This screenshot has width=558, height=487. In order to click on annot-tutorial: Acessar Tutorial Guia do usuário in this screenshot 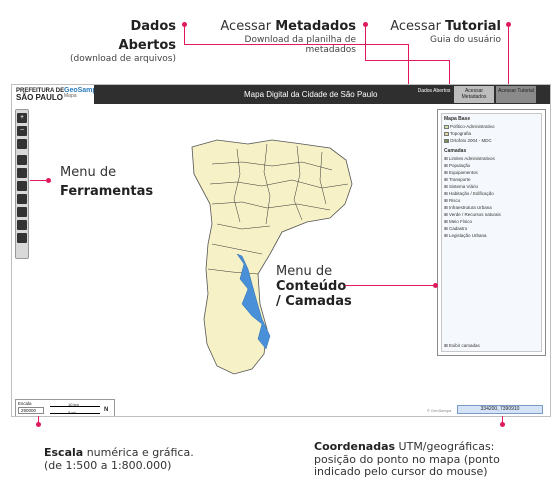, I will do `click(443, 30)`.